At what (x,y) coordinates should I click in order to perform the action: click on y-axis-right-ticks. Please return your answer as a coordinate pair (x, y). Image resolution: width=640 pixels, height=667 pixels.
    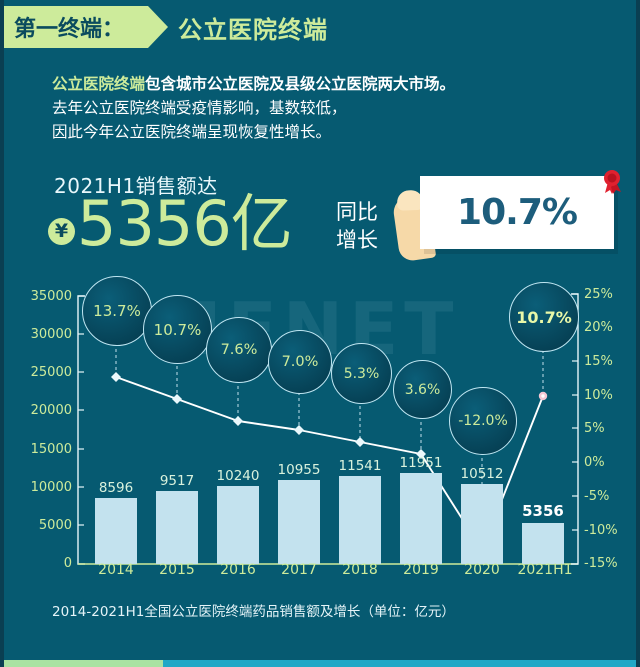
    Looking at the image, I should click on (575, 412).